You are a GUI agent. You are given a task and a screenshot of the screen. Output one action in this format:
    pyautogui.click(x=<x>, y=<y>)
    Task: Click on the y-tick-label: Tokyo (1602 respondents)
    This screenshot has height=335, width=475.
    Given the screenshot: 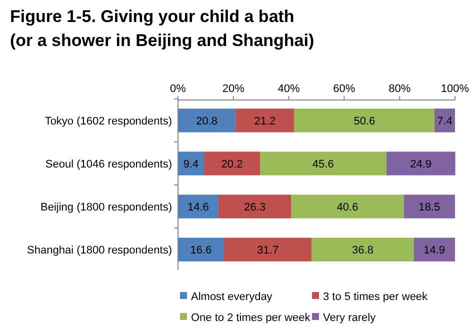 What is the action you would take?
    pyautogui.click(x=108, y=121)
    